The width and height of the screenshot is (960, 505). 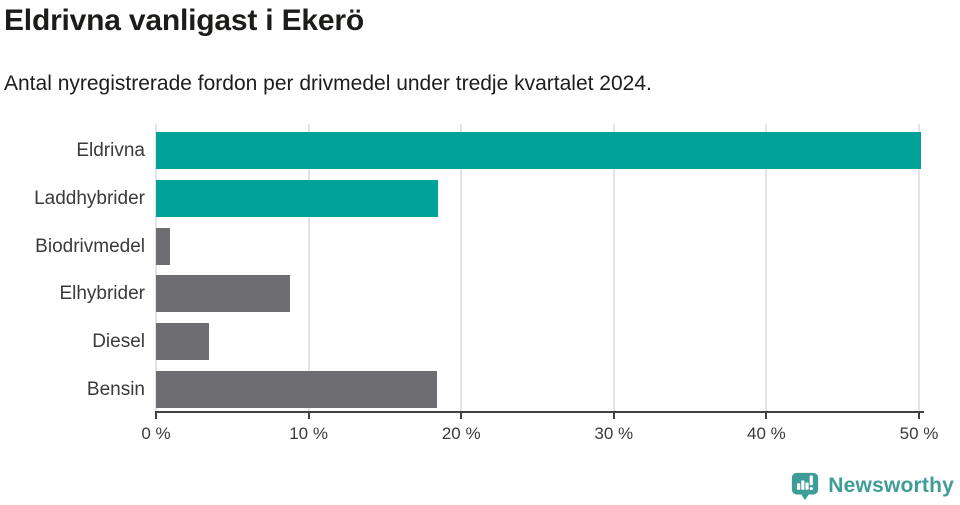 What do you see at coordinates (308, 433) in the screenshot?
I see `x-axis-tick-label: 10 %` at bounding box center [308, 433].